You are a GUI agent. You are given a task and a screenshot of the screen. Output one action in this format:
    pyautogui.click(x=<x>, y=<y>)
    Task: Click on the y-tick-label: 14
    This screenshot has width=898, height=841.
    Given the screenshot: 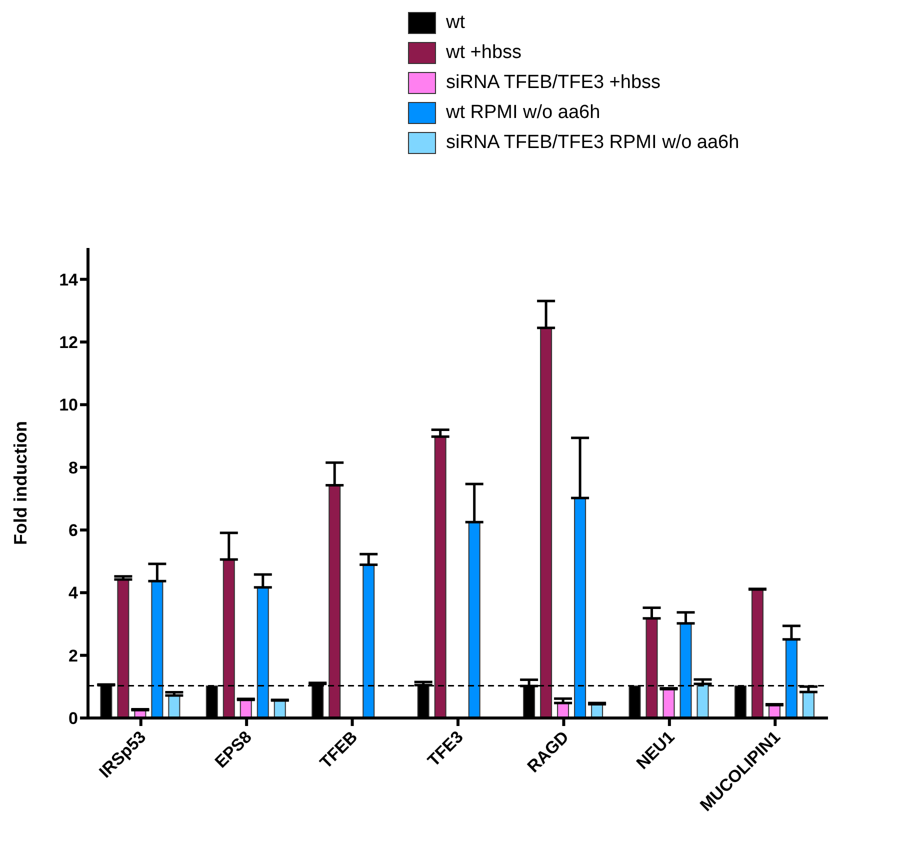 What is the action you would take?
    pyautogui.click(x=69, y=280)
    